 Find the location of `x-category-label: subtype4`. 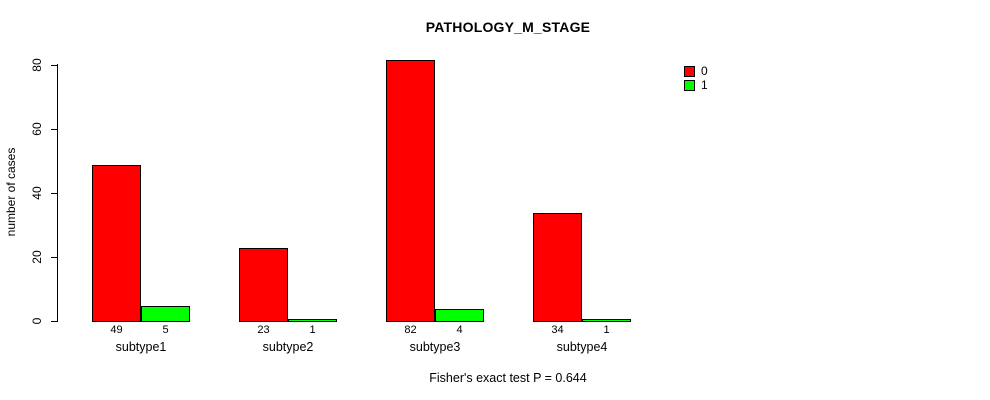

x-category-label: subtype4 is located at coordinates (582, 347).